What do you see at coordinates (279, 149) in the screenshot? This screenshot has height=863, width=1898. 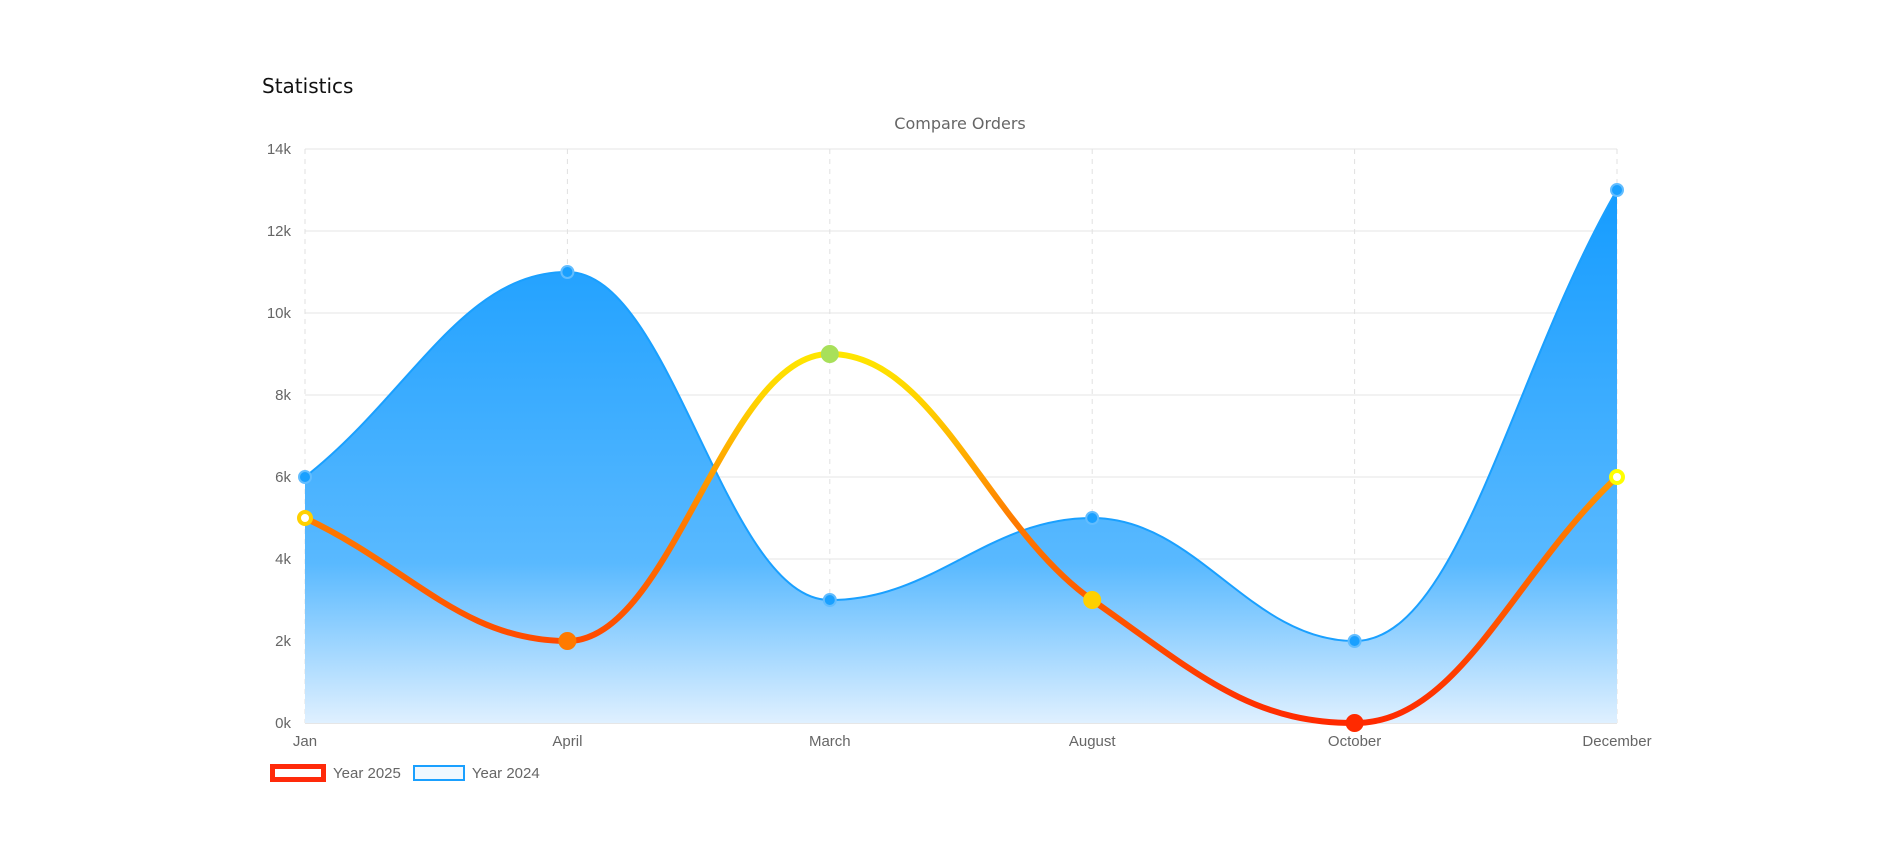 I see `y-tick-label: 14k` at bounding box center [279, 149].